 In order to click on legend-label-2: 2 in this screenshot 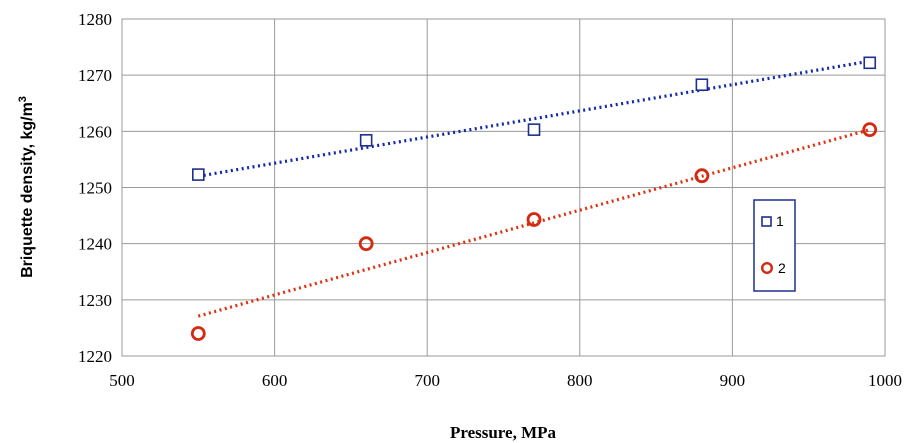, I will do `click(782, 268)`.